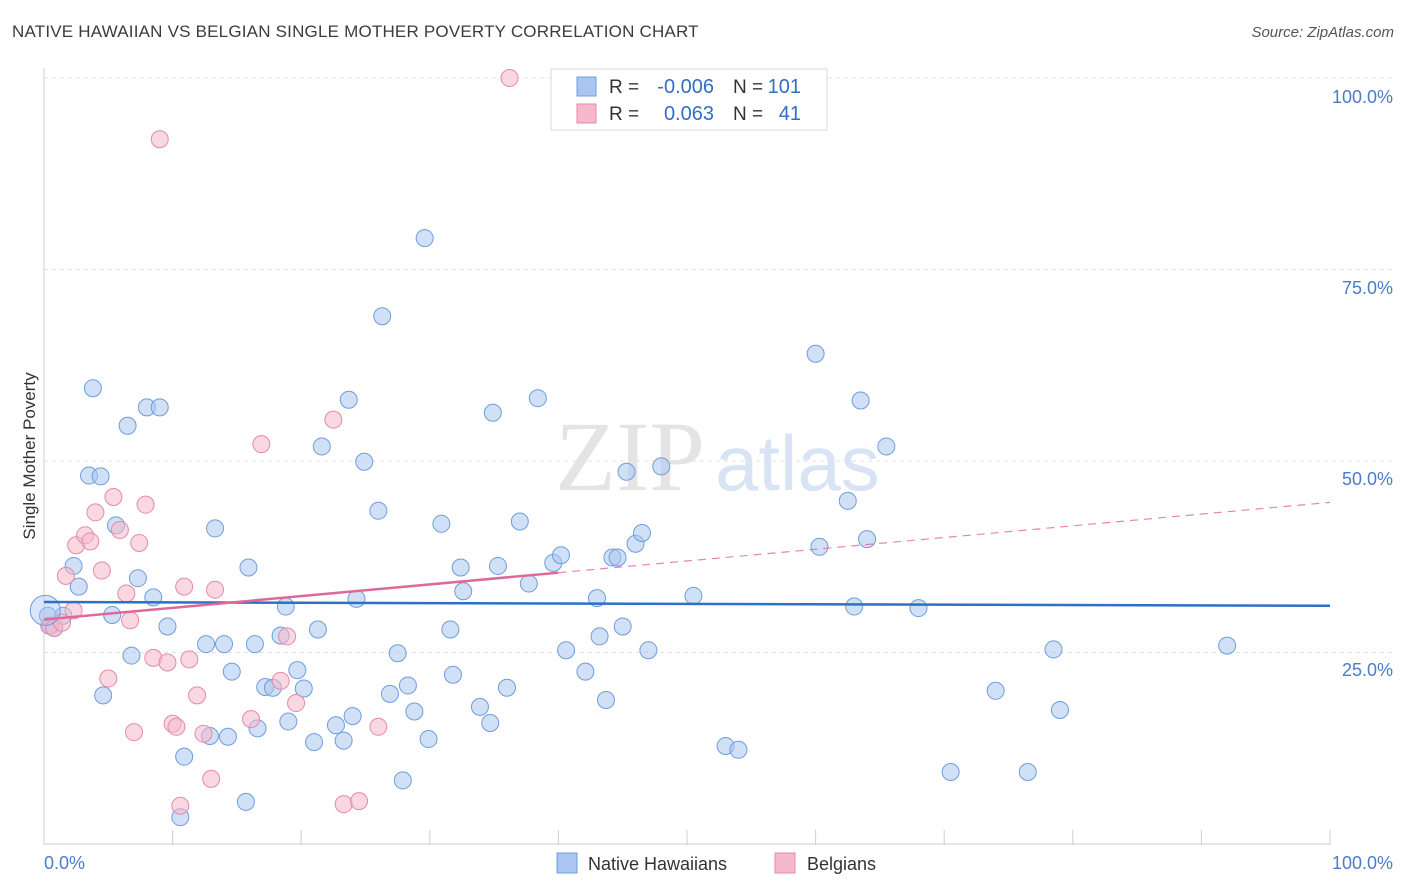 This screenshot has height=892, width=1406. I want to click on legend-r-value-blue: -0.006, so click(685, 87).